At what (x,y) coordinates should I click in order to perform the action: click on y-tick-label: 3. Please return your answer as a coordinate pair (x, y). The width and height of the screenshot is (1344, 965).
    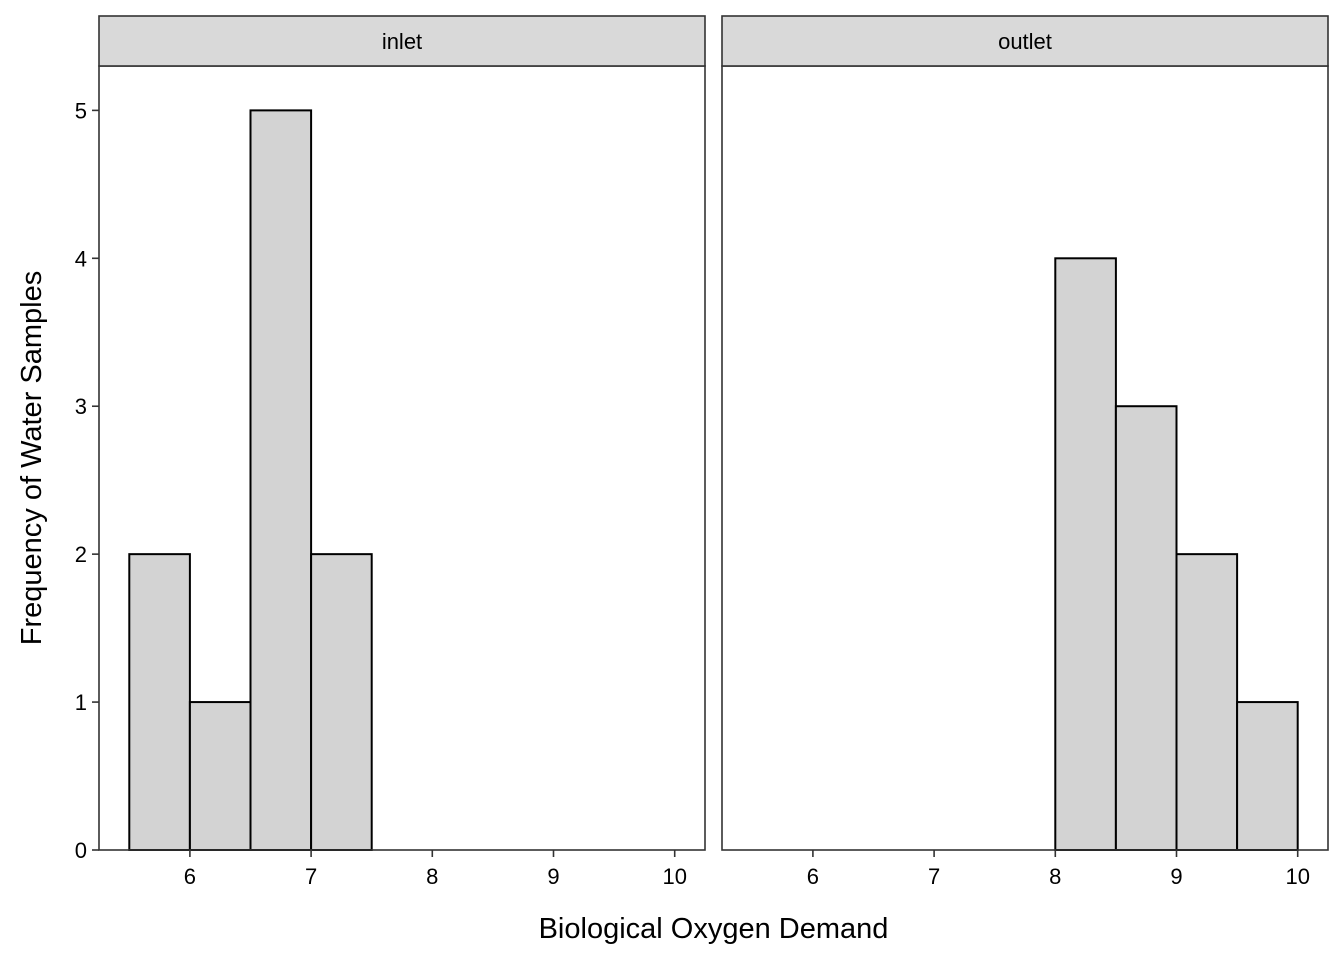
    Looking at the image, I should click on (81, 406).